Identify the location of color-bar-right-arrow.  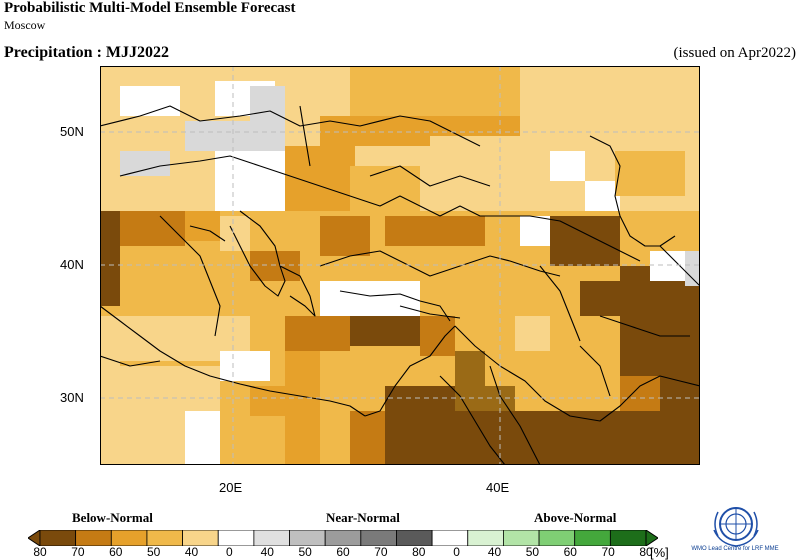
(651, 538).